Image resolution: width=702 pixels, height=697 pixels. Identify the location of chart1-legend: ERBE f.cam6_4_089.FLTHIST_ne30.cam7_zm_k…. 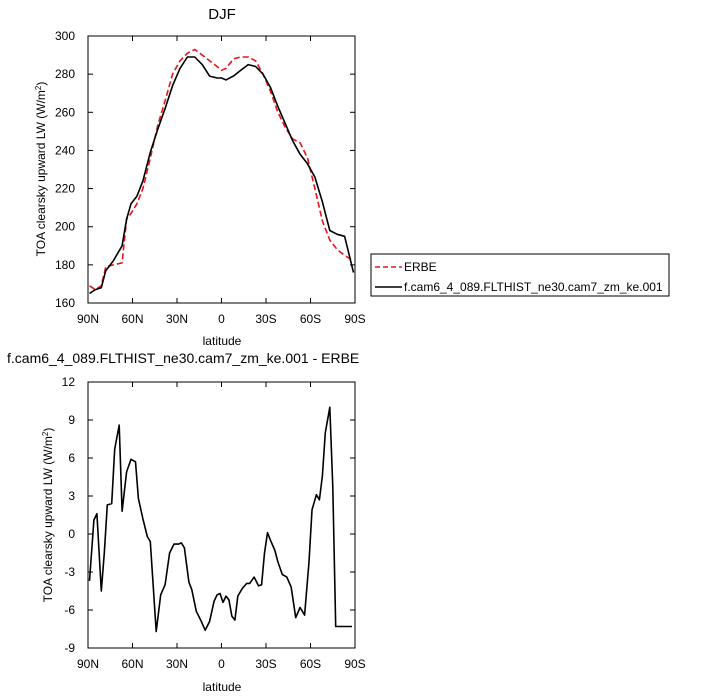
(520, 275).